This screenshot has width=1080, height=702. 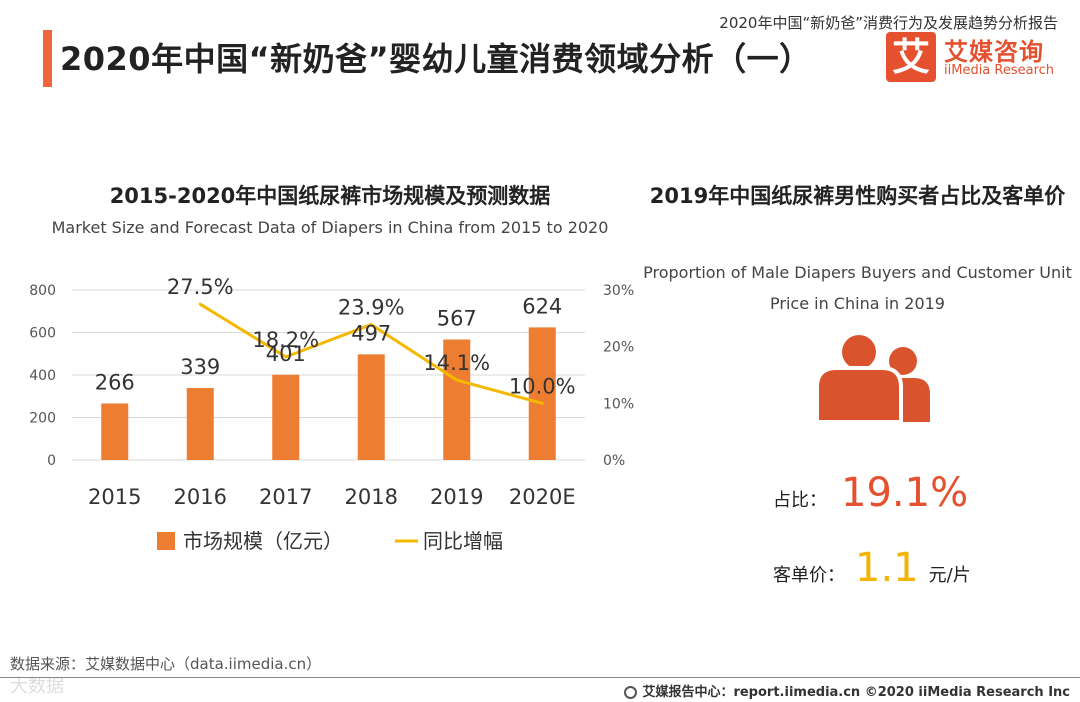 What do you see at coordinates (800, 500) in the screenshot?
I see `share-label: 占比：` at bounding box center [800, 500].